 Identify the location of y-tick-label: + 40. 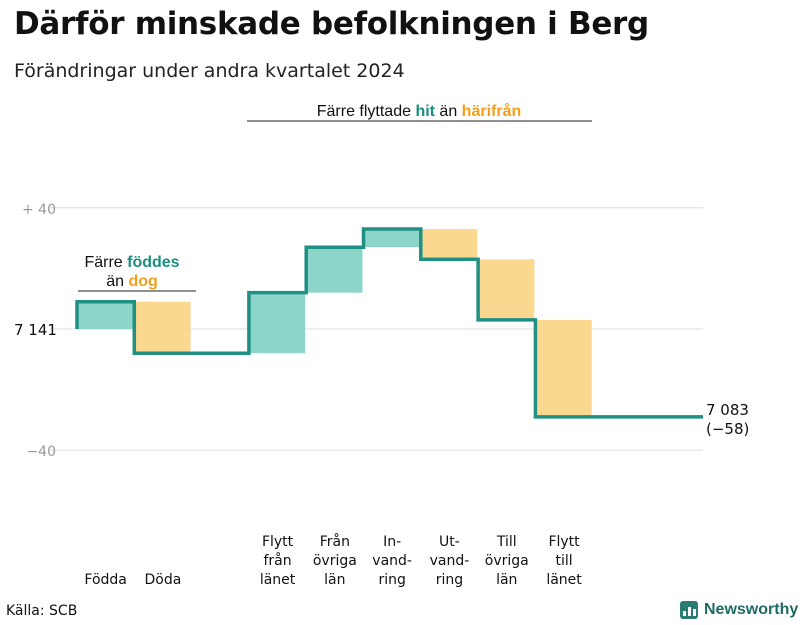
(39, 210).